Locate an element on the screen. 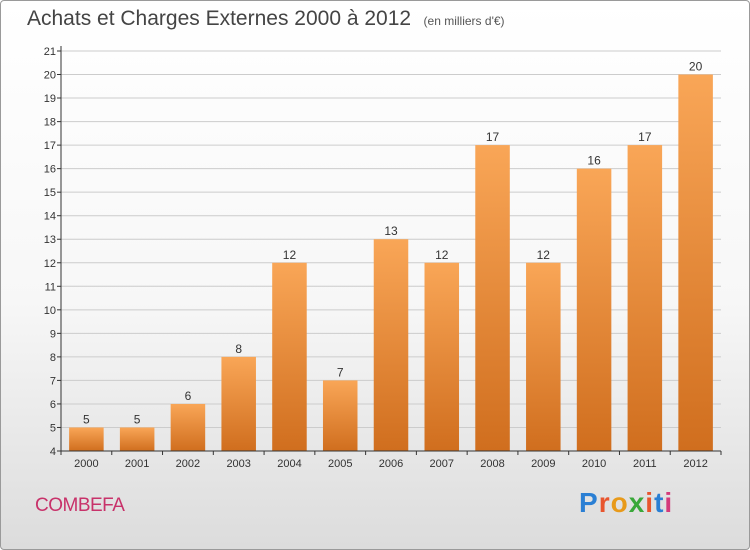 The height and width of the screenshot is (550, 750). x-tick-label-2005: 2005 is located at coordinates (340, 464).